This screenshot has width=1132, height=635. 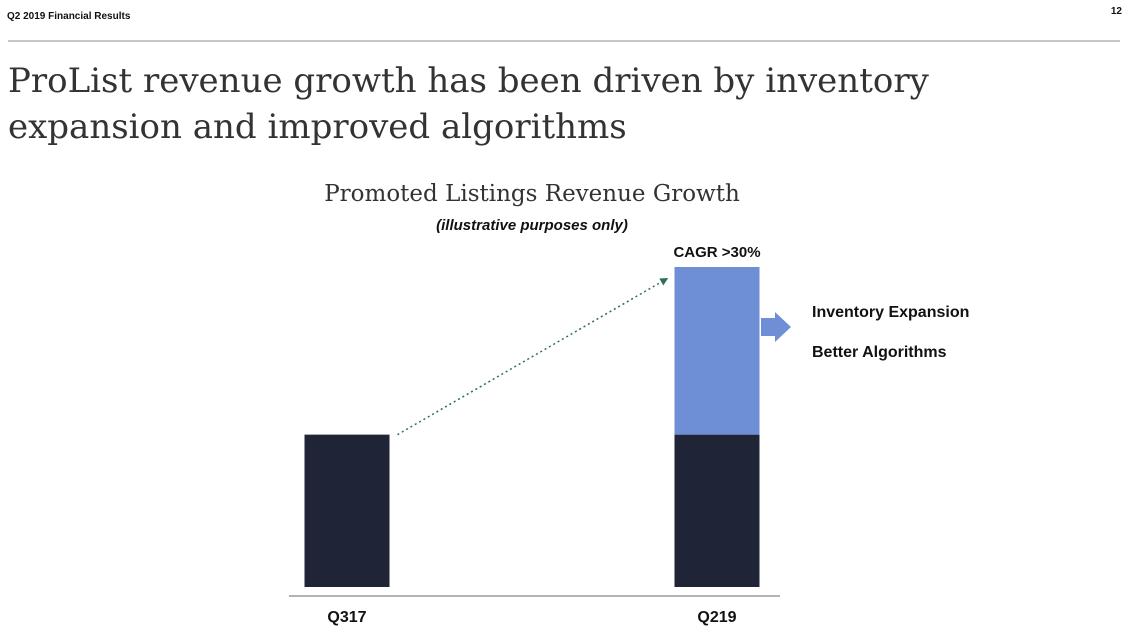 What do you see at coordinates (533, 356) in the screenshot?
I see `growth-trend-line` at bounding box center [533, 356].